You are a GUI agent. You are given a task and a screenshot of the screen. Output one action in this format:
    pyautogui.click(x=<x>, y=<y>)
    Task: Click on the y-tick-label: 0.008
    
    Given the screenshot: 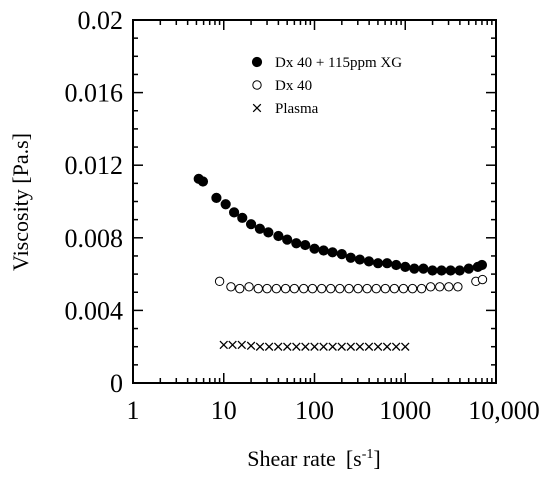 What is the action you would take?
    pyautogui.click(x=94, y=238)
    